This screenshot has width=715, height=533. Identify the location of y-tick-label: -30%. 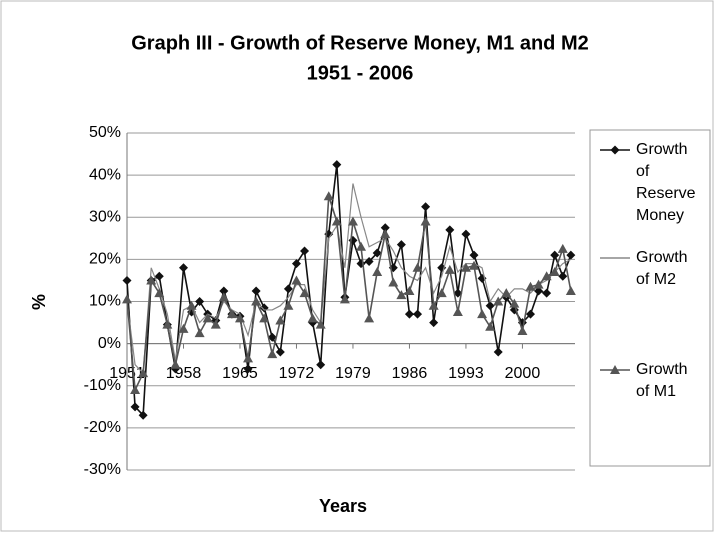
(102, 469).